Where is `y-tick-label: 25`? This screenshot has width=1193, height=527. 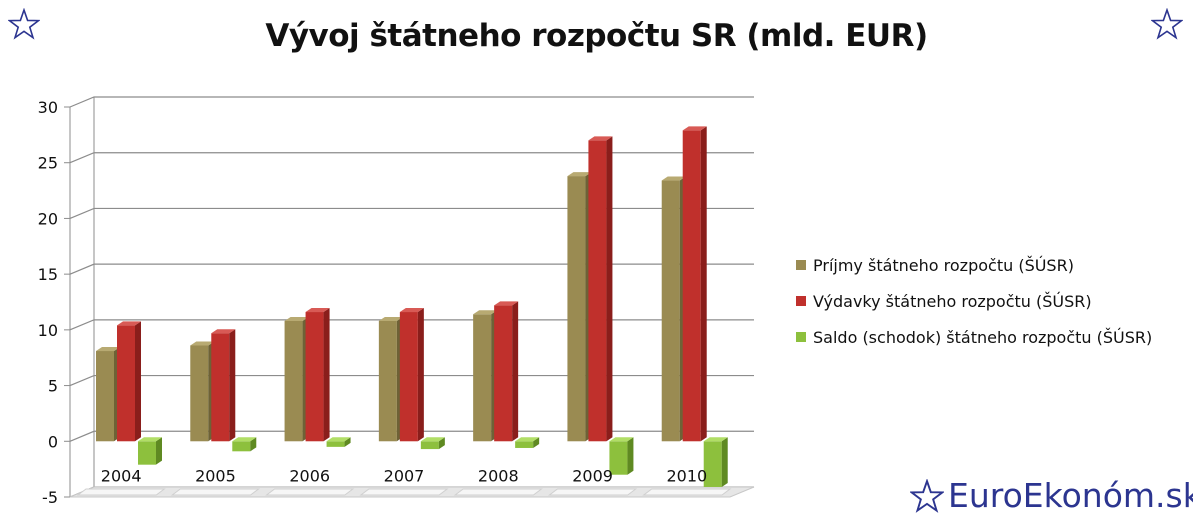
y-tick-label: 25 is located at coordinates (48, 163).